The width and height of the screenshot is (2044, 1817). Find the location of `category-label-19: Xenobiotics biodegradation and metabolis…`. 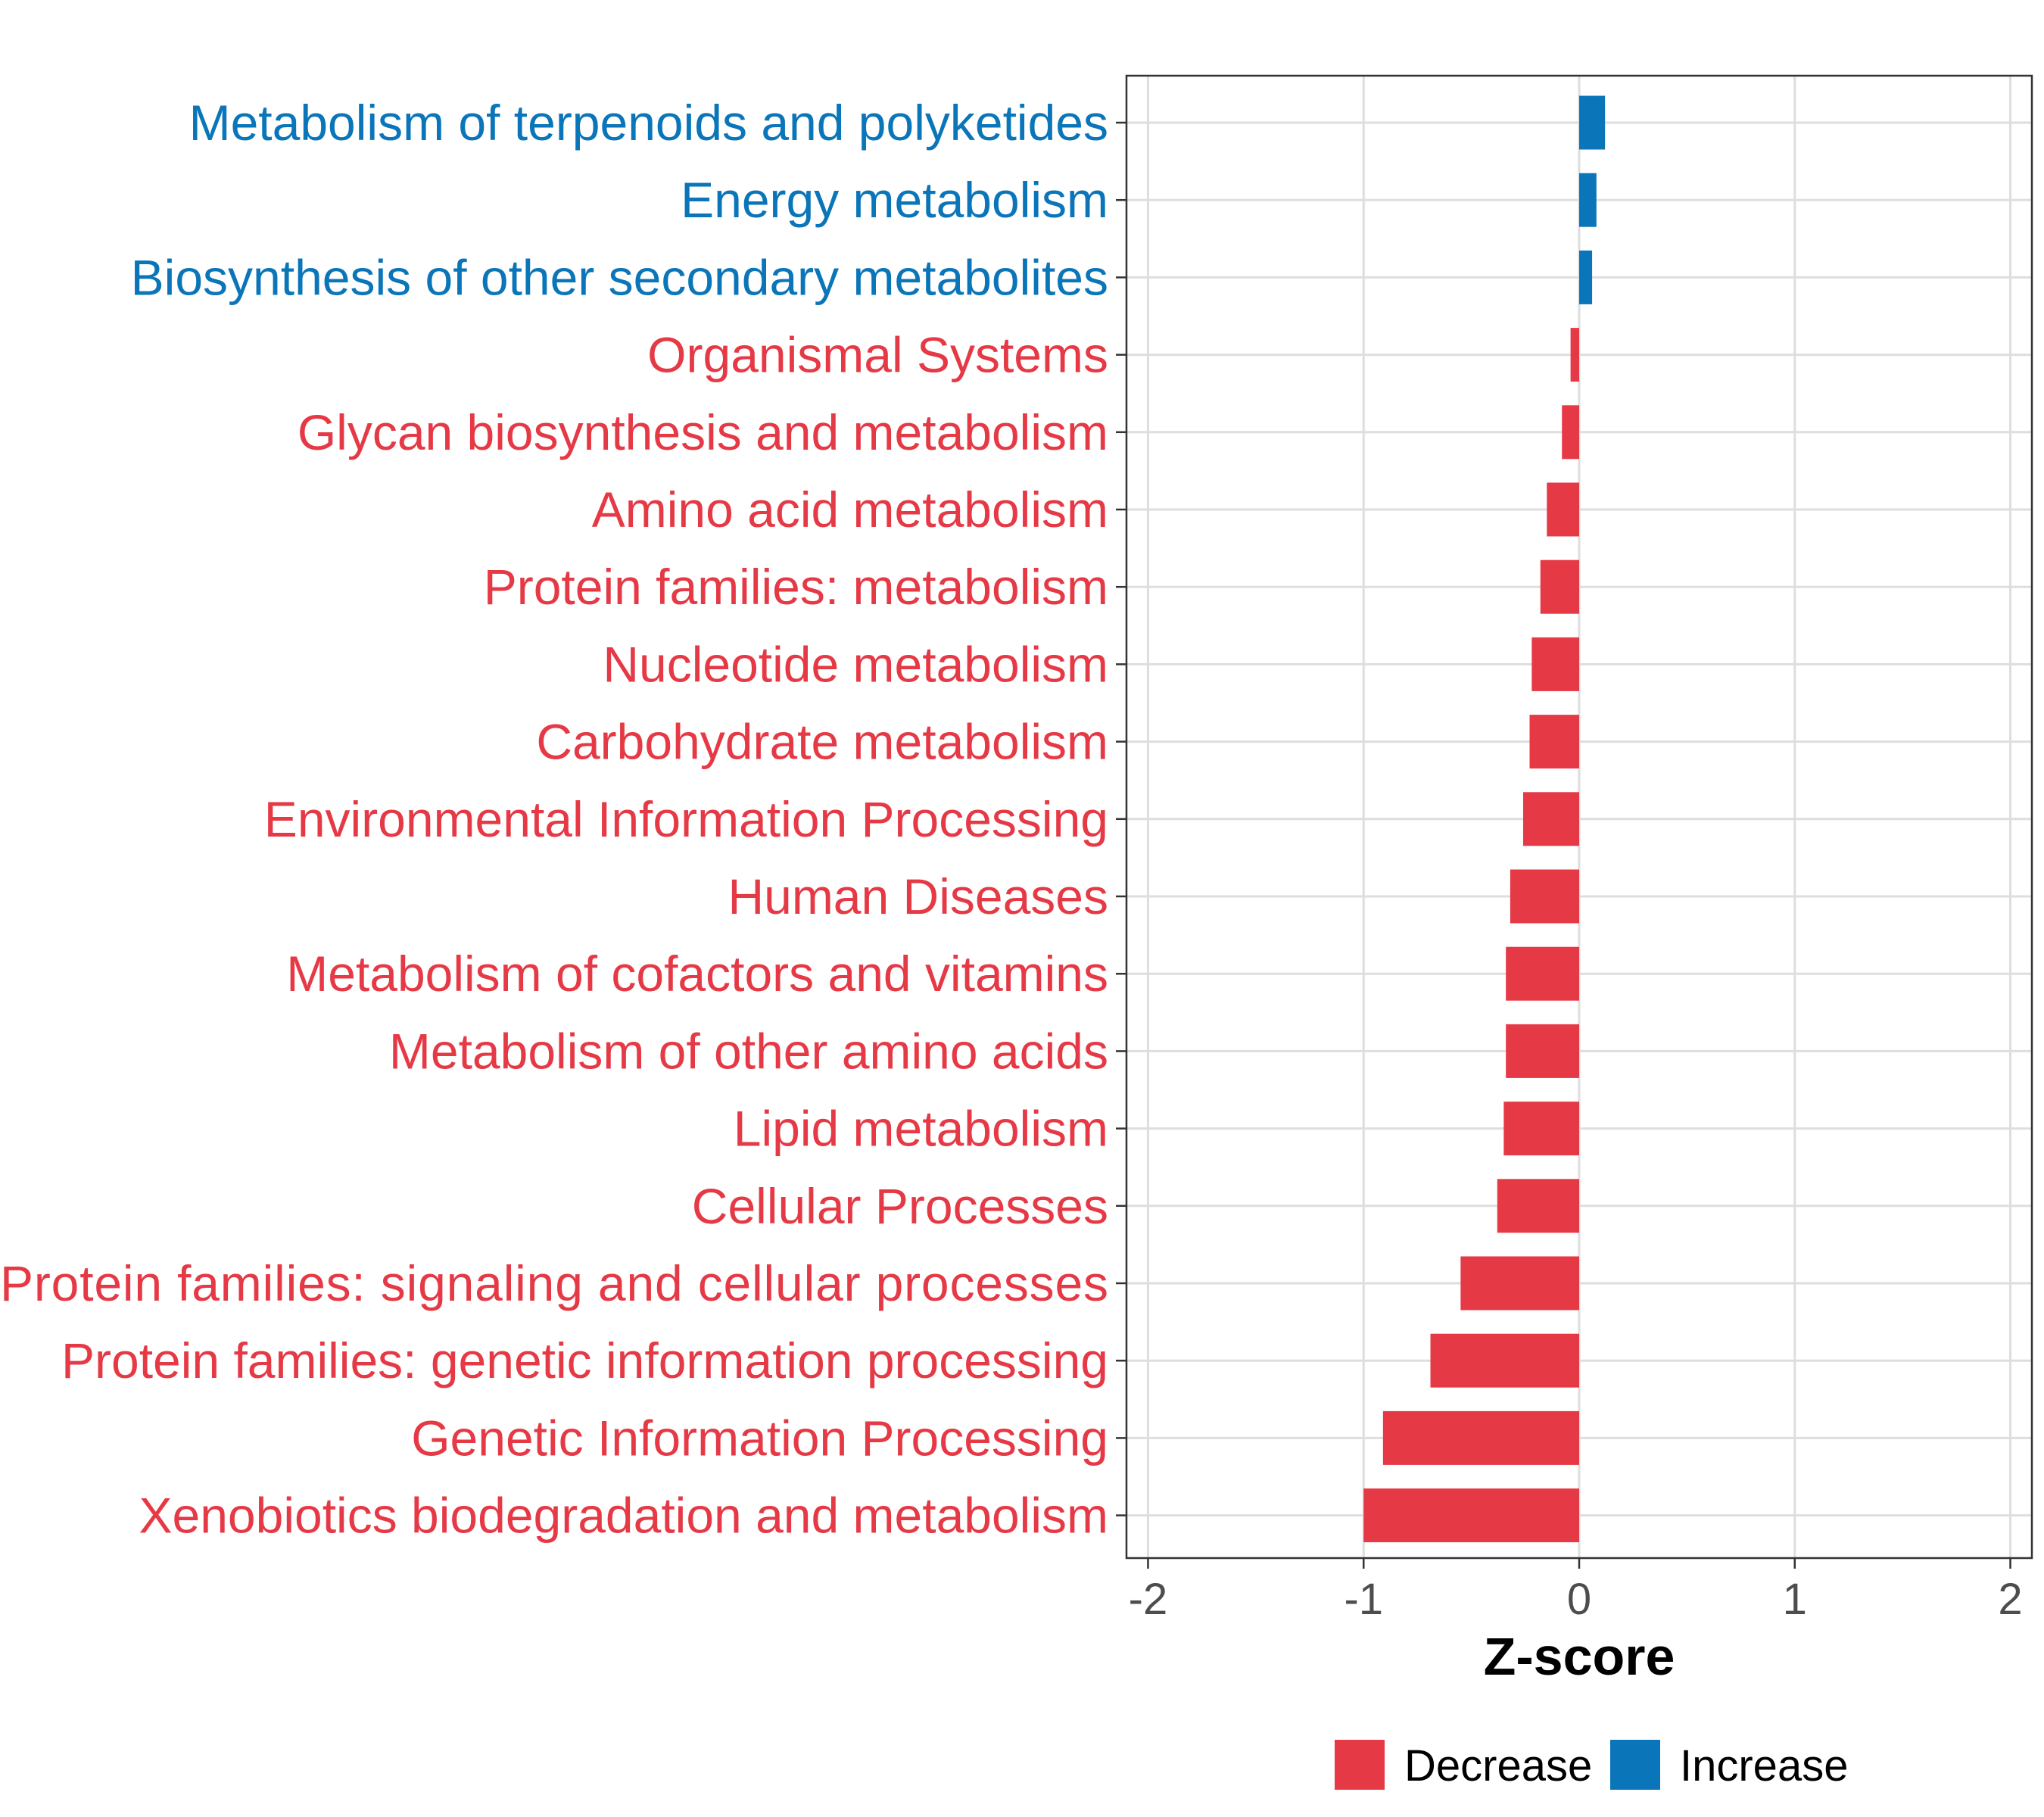

category-label-19: Xenobiotics biodegradation and metabolis… is located at coordinates (624, 1516).